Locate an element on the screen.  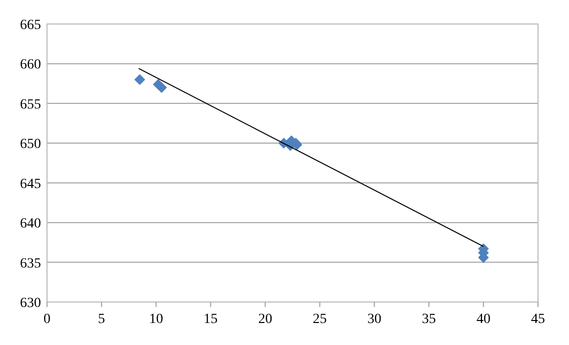
x-tick-label: 45 is located at coordinates (538, 319).